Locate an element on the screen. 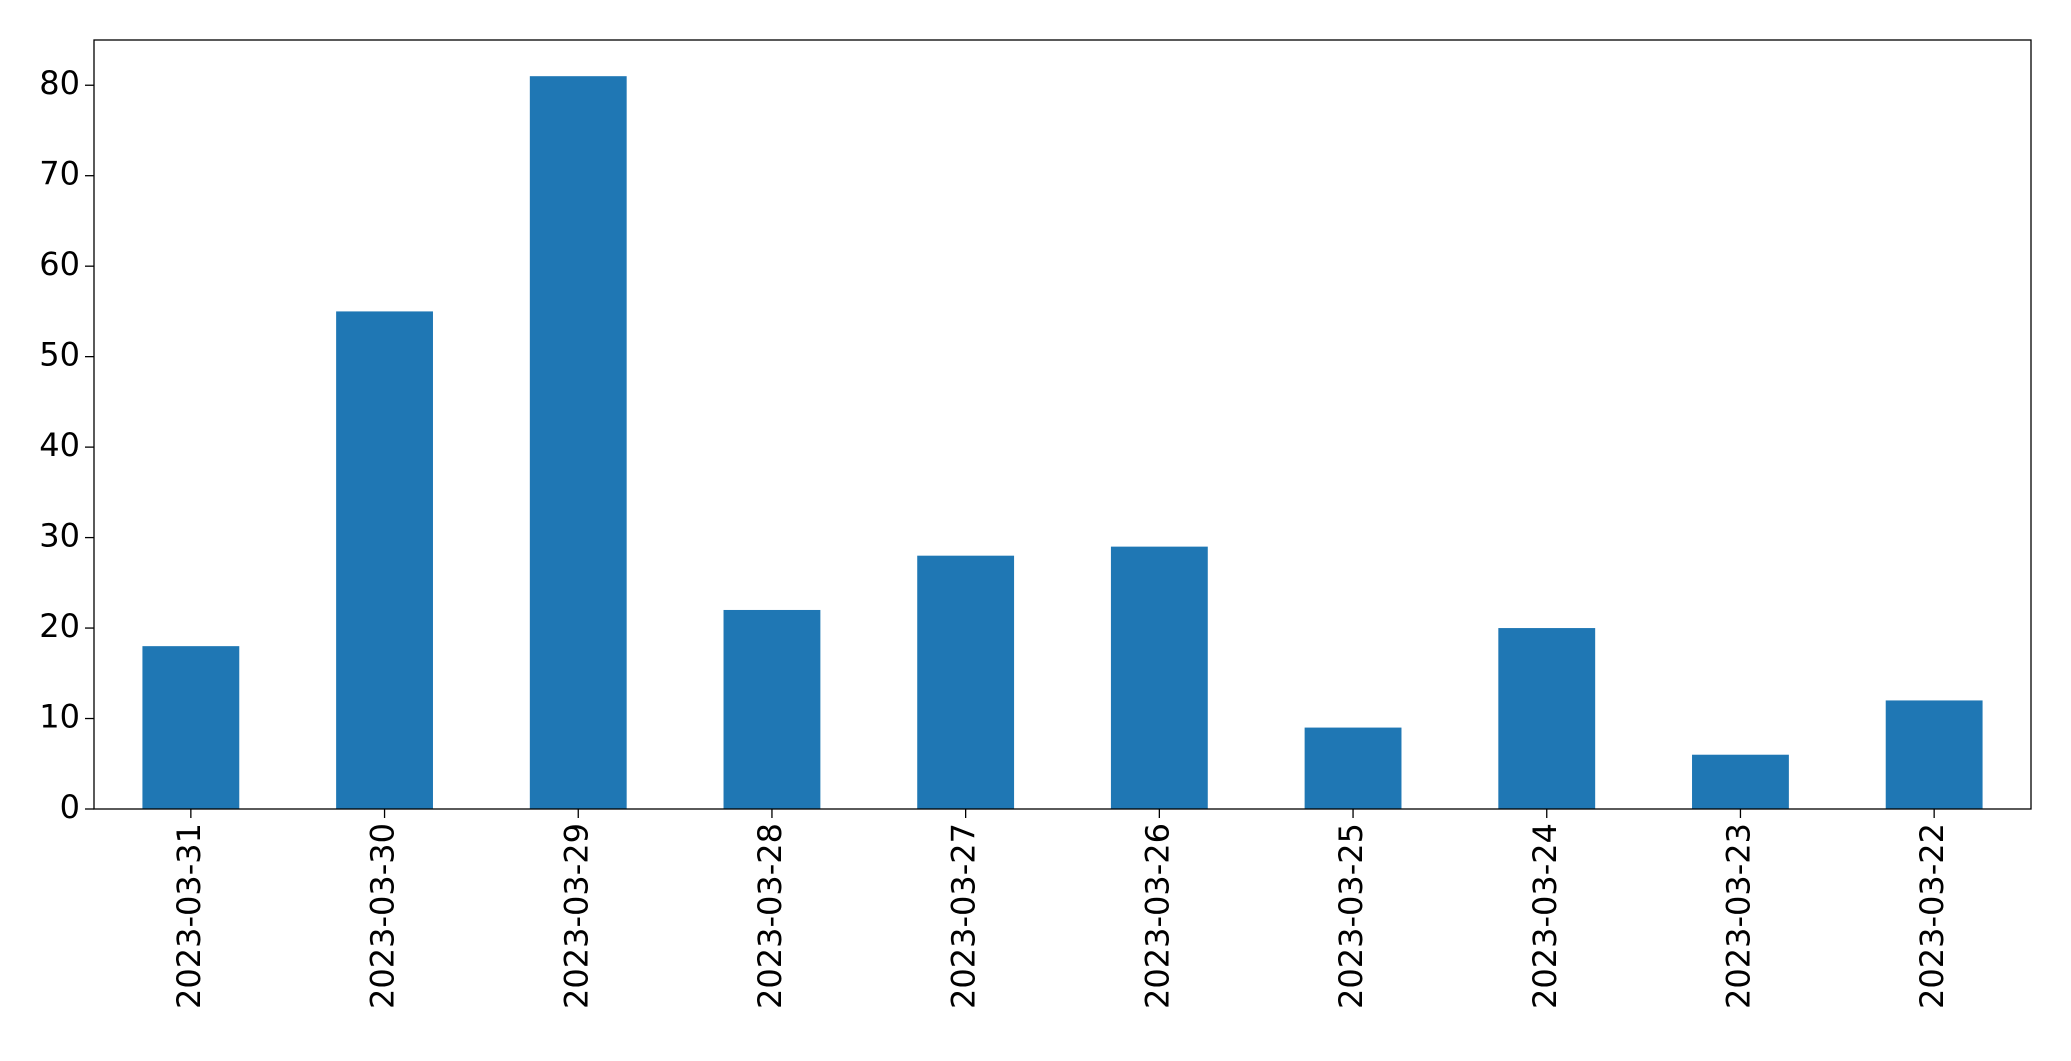 The image size is (2071, 1061). y-tick-label: 20 is located at coordinates (59, 626).